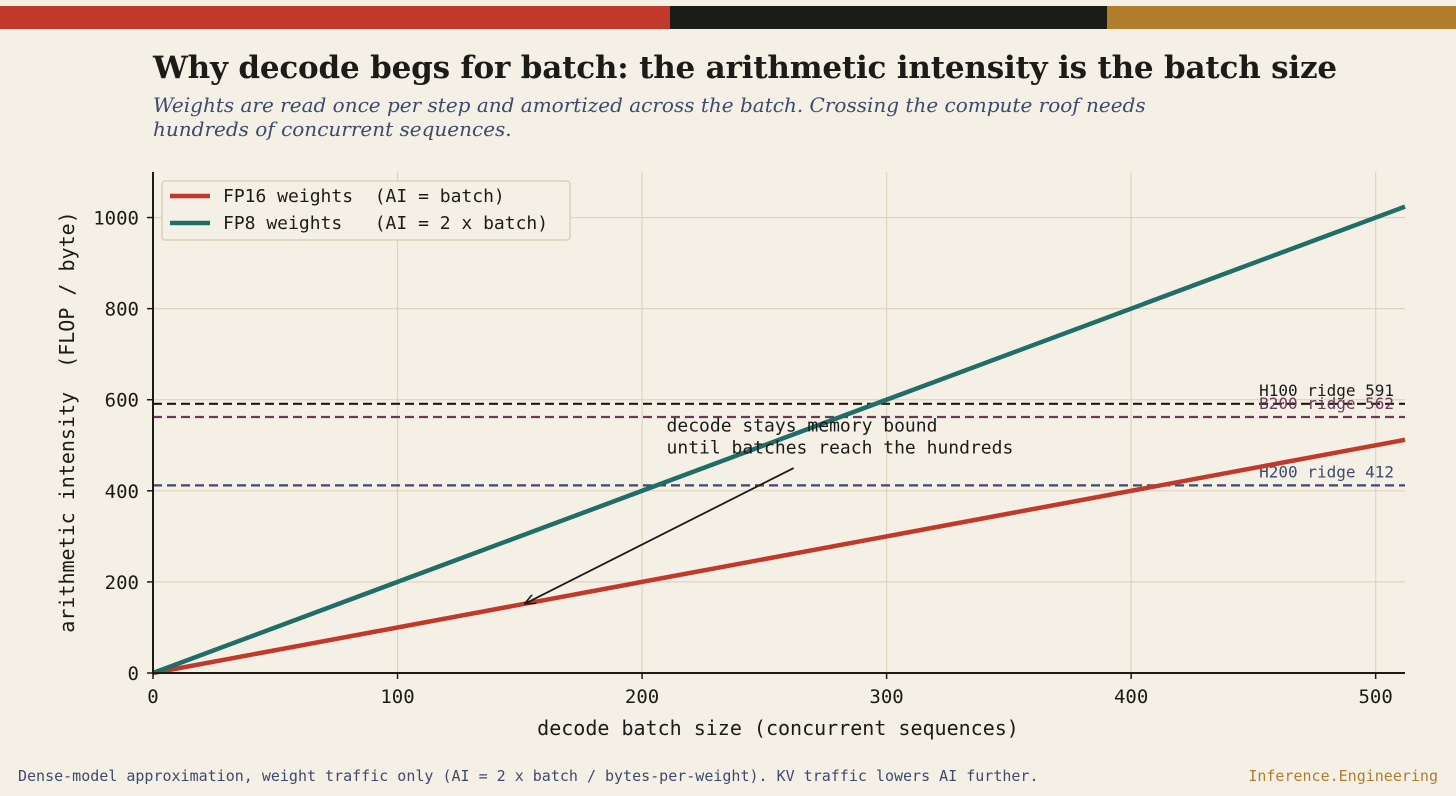 The image size is (1456, 796). I want to click on x-axis-label: decode batch size (concurrent sequences), so click(778, 728).